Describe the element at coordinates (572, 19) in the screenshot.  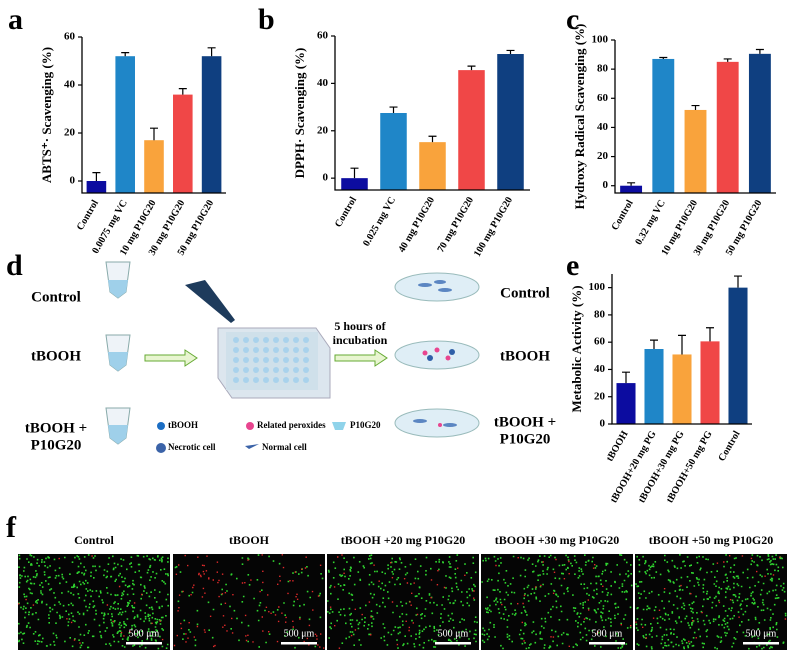
I see `panel-label: c` at that location.